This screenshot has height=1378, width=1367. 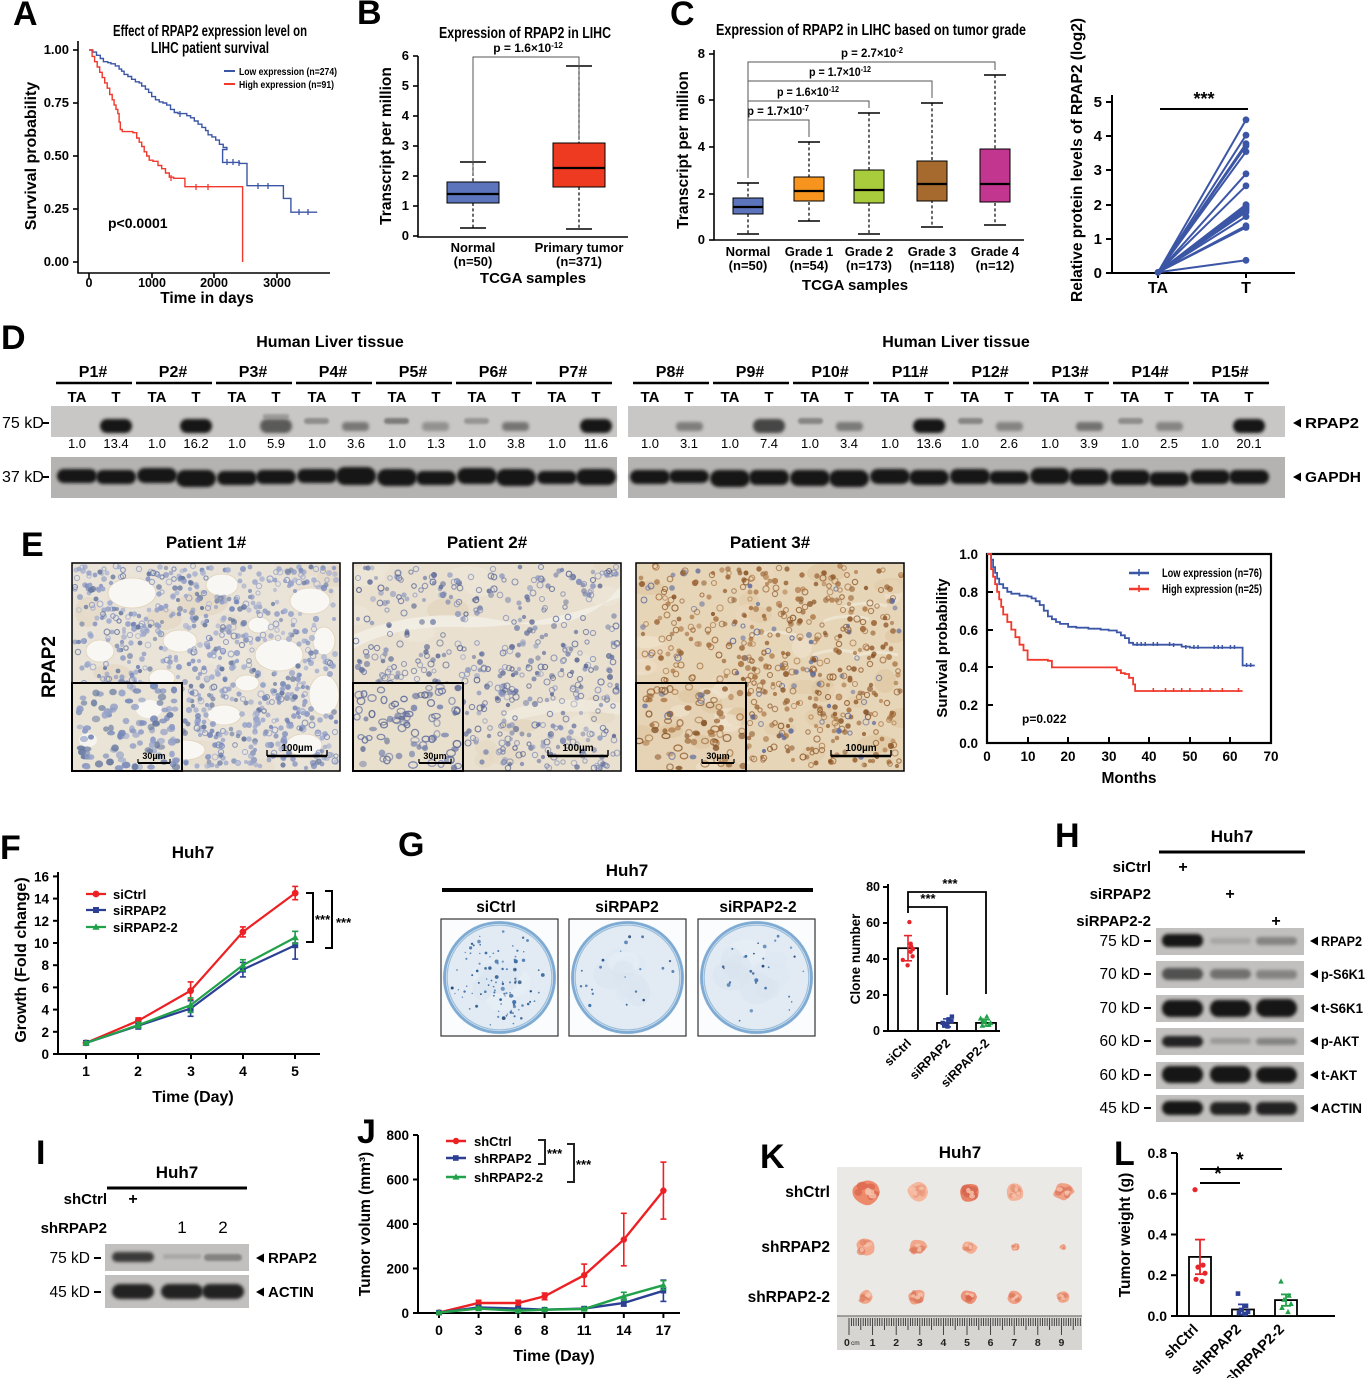 What do you see at coordinates (528, 48) in the screenshot?
I see `svg-text: p = 1.6×10-12` at bounding box center [528, 48].